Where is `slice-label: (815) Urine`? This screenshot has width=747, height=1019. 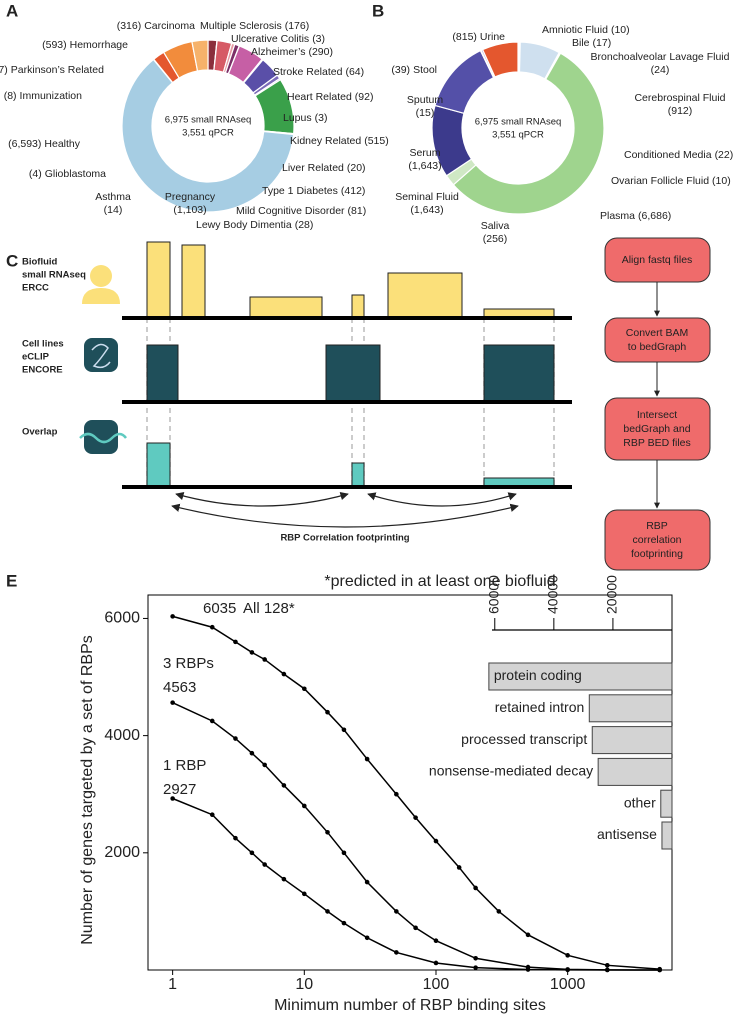
slice-label: (815) Urine is located at coordinates (478, 37).